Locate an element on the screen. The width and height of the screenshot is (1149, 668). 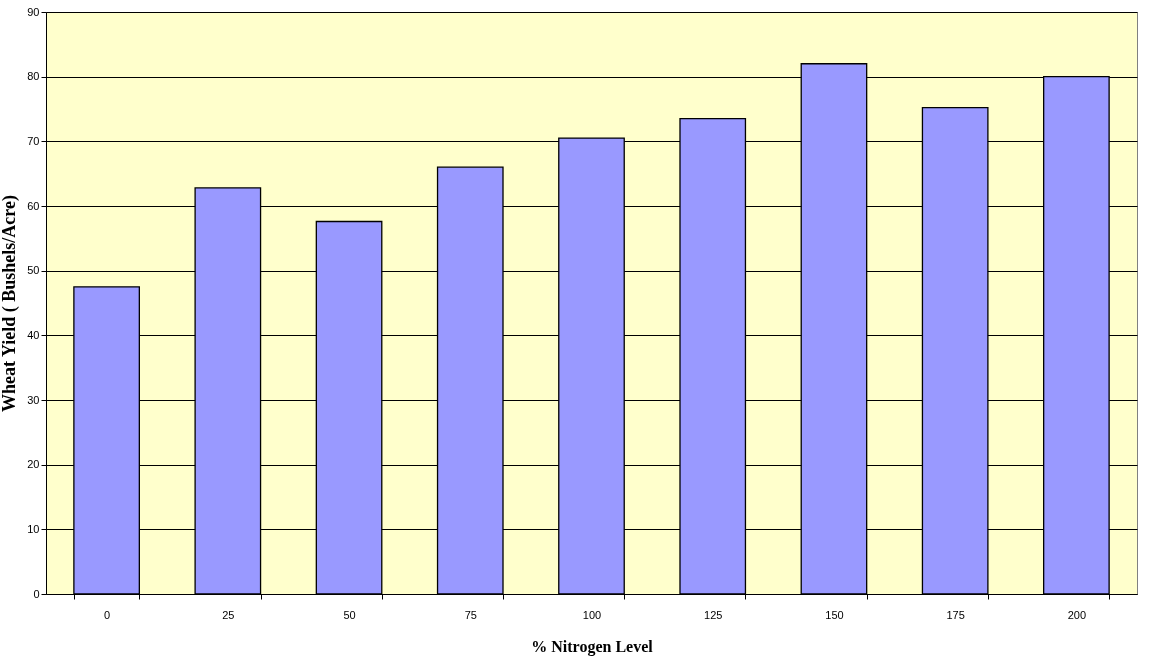
x-tick-label: 100 is located at coordinates (592, 614).